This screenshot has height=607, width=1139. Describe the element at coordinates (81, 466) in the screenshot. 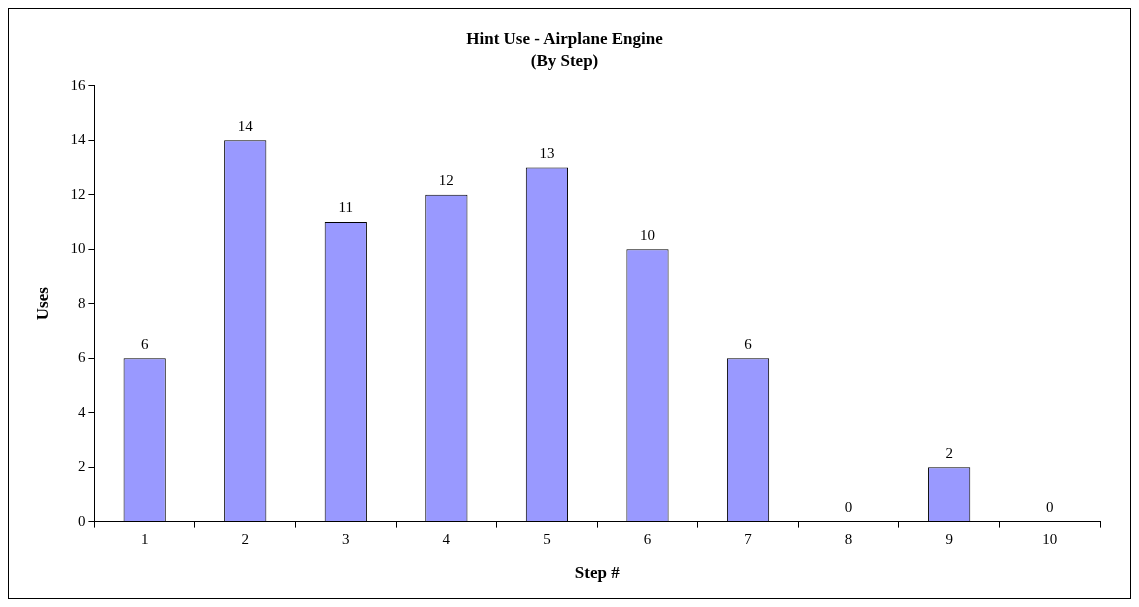

I see `y-tick-label: 2` at that location.